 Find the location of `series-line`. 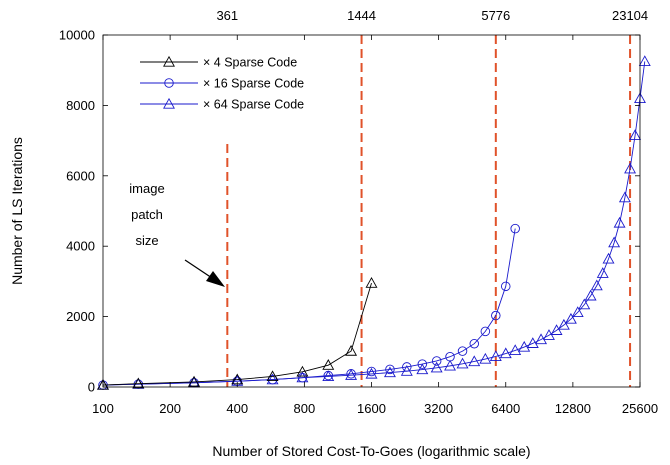

series-line is located at coordinates (237, 334).